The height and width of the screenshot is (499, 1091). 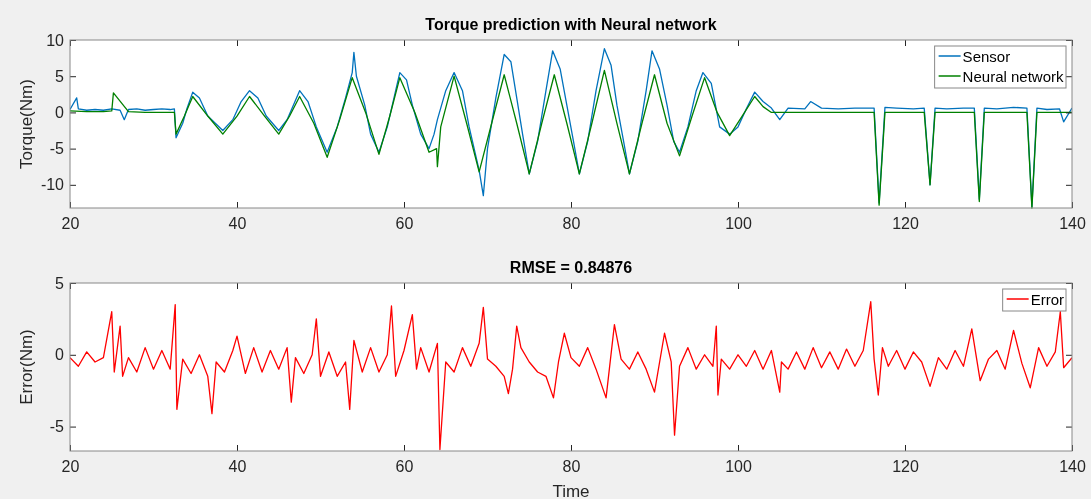 What do you see at coordinates (55, 40) in the screenshot?
I see `y-tick-label: 10` at bounding box center [55, 40].